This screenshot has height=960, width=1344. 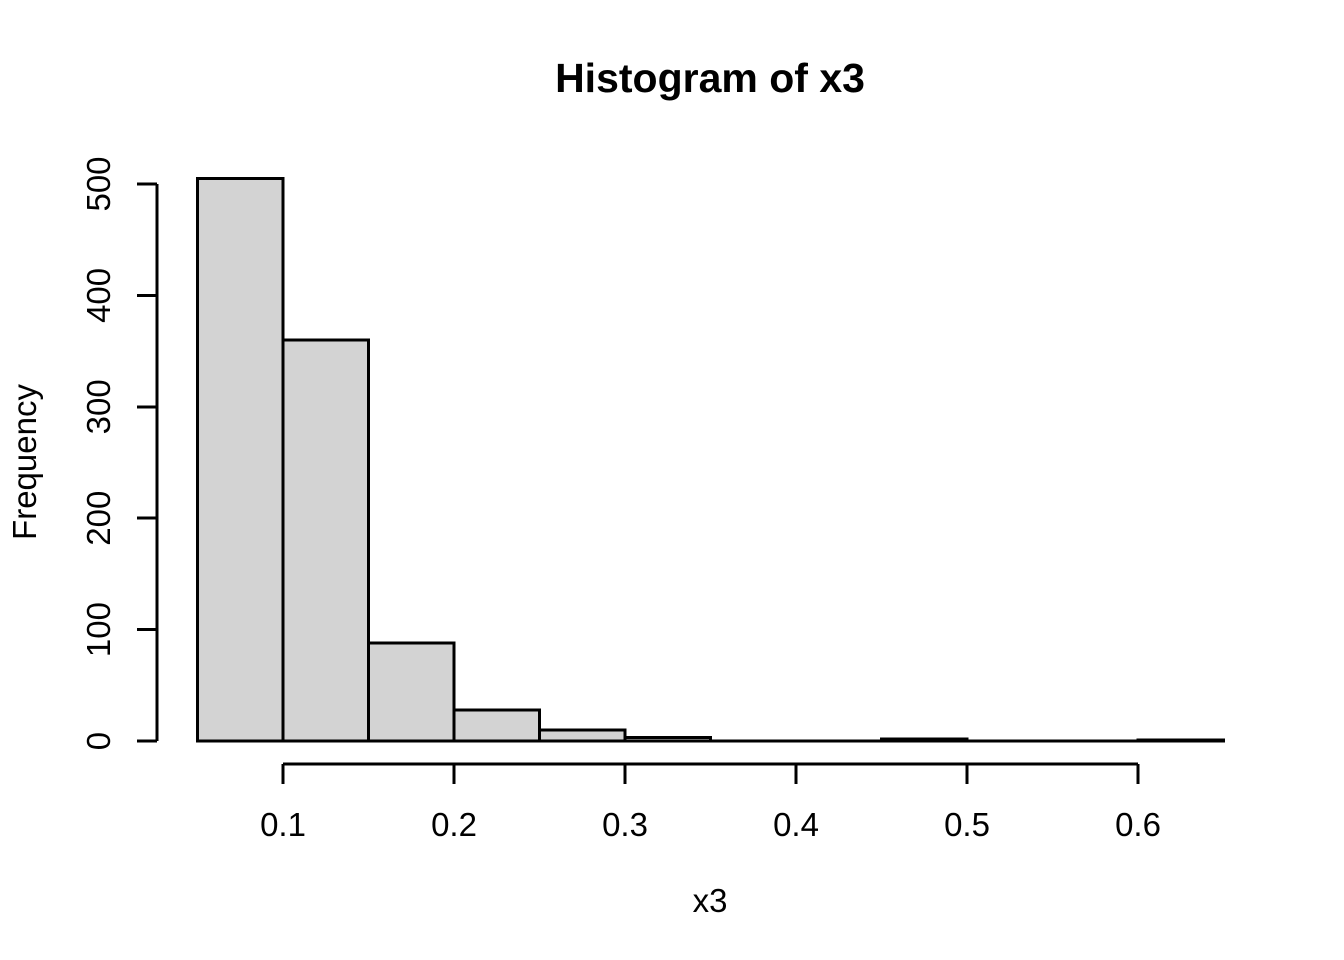 What do you see at coordinates (98, 295) in the screenshot?
I see `y-tick-label: 400` at bounding box center [98, 295].